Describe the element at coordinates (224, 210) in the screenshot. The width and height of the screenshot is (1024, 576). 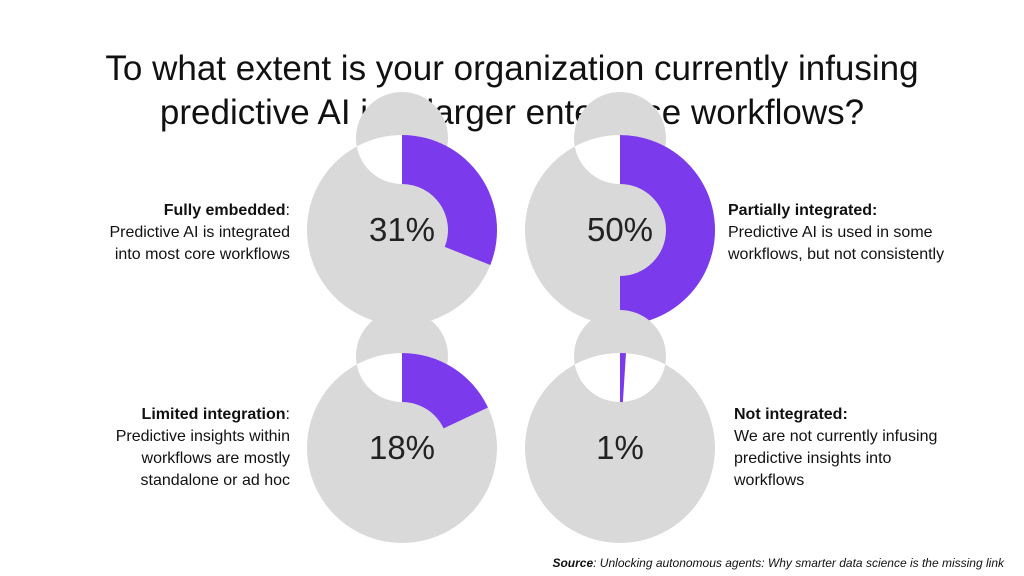
I see `label-fully-embedded-heading: Fully embedded` at that location.